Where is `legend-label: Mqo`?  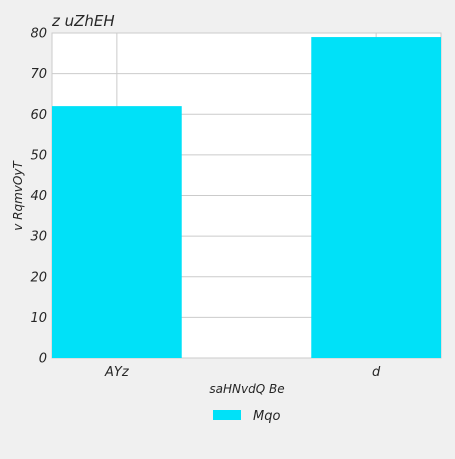 legend-label: Mqo is located at coordinates (266, 416).